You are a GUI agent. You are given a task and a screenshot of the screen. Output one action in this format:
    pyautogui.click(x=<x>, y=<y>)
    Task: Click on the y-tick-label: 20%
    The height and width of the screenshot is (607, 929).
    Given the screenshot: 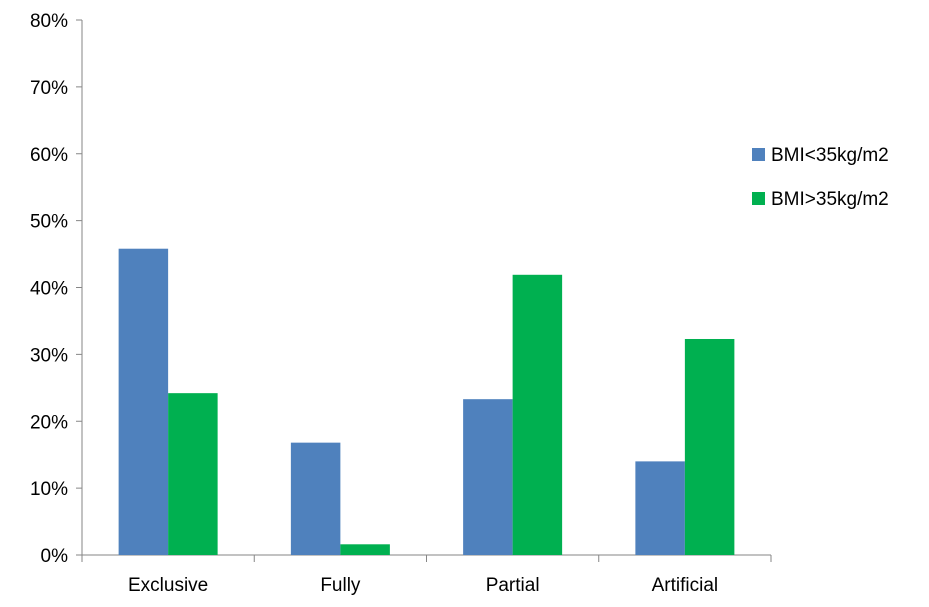 What is the action you would take?
    pyautogui.click(x=49, y=422)
    